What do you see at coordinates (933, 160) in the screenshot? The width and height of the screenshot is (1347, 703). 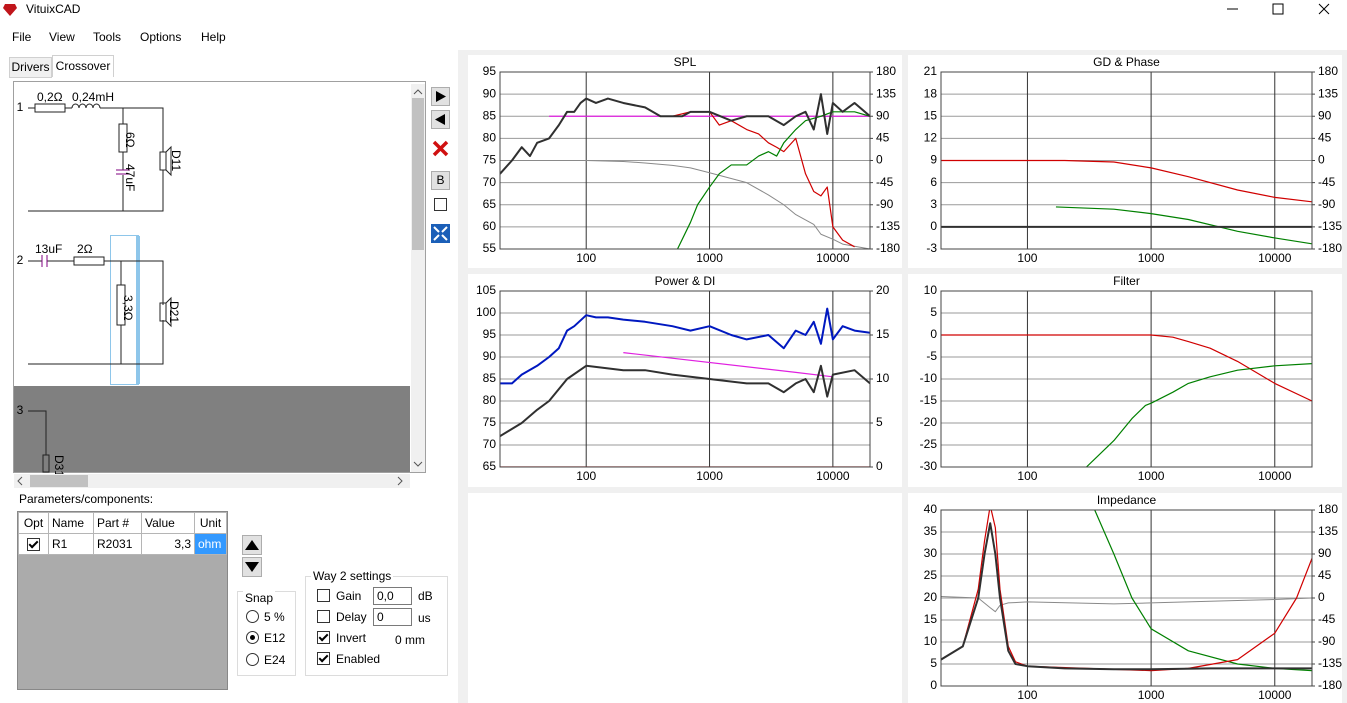 I see `y-tick-label: 9` at bounding box center [933, 160].